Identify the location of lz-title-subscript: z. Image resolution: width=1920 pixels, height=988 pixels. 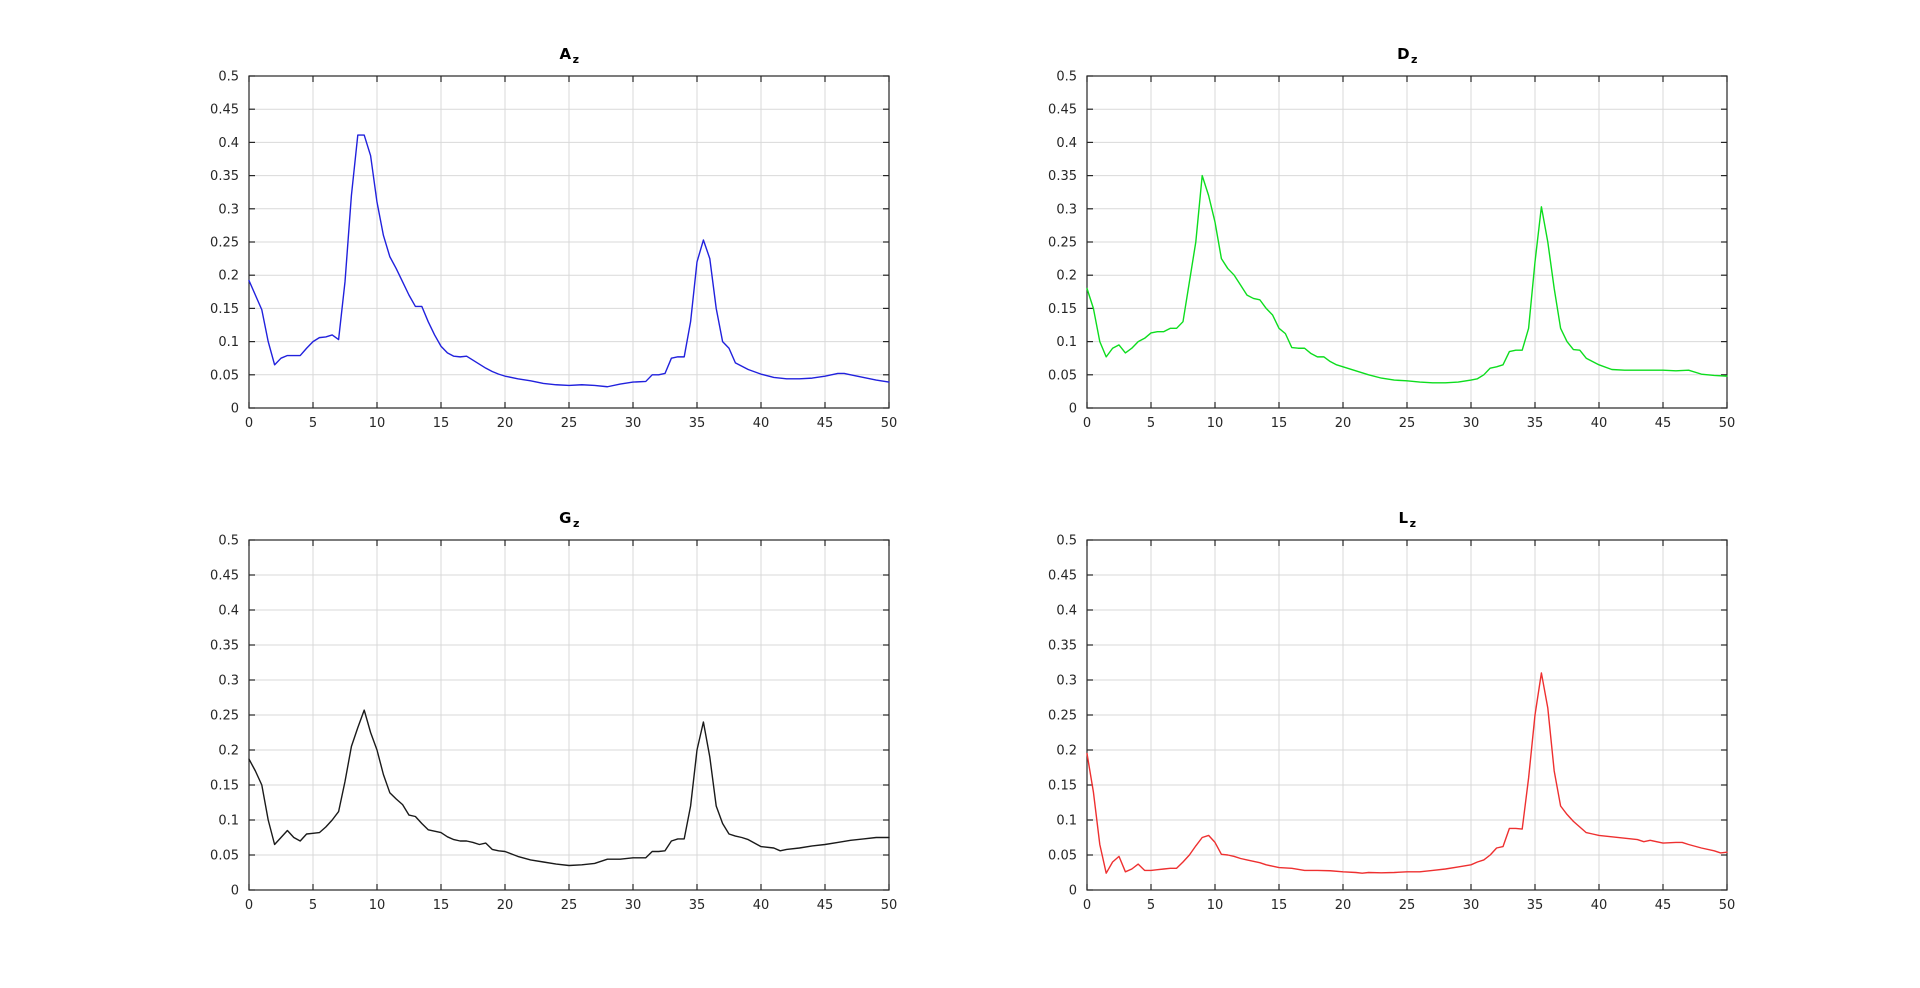
(1413, 523).